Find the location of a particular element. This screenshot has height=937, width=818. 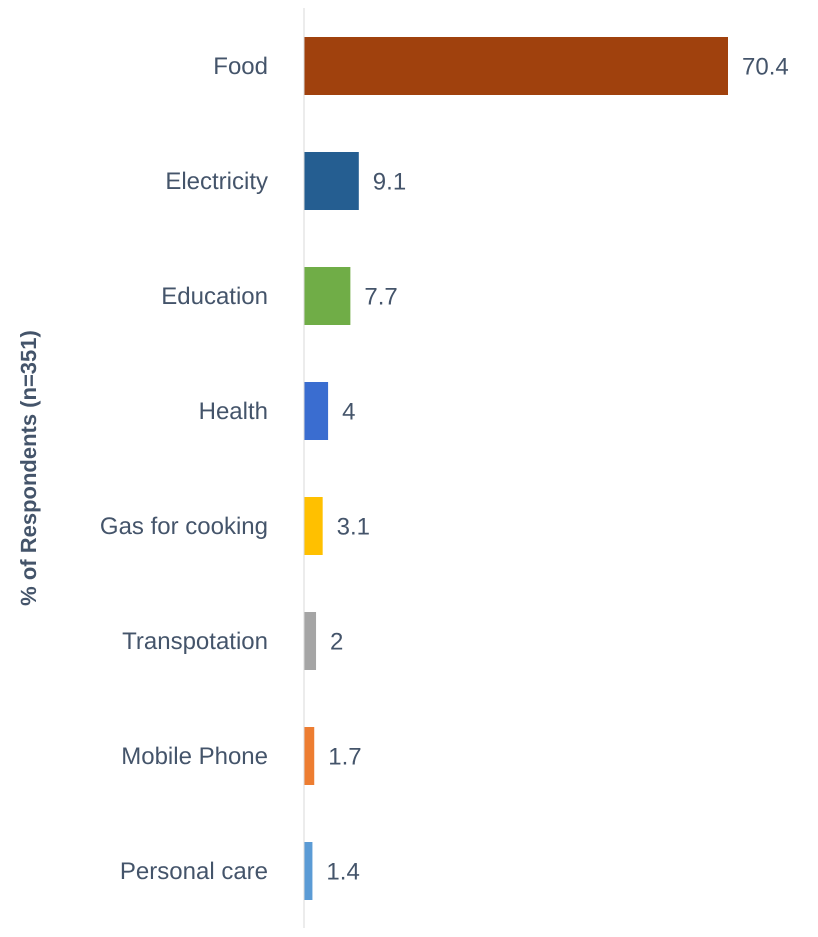

y-tick-label: Education is located at coordinates (214, 296).